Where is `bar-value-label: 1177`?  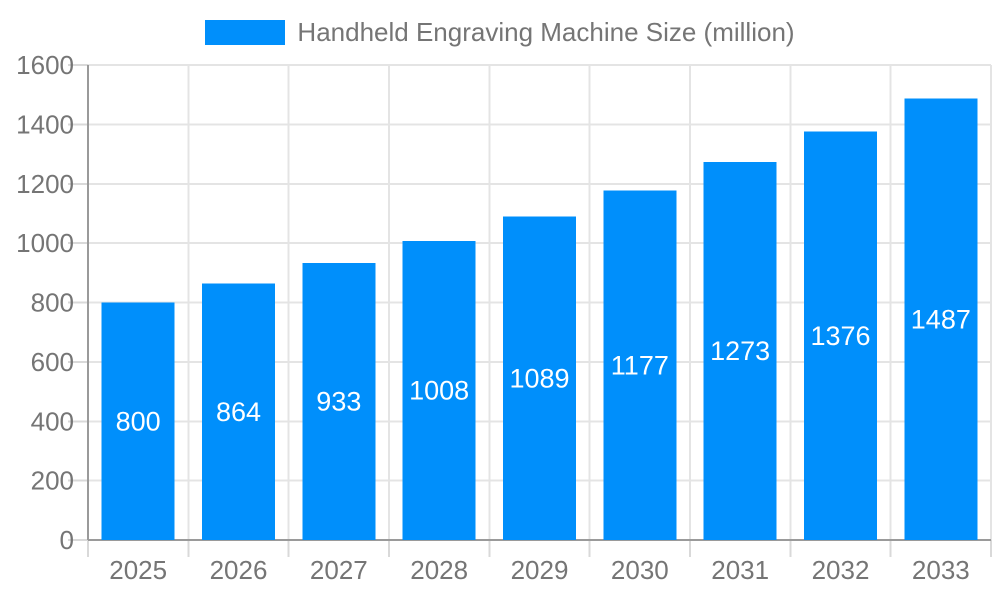
bar-value-label: 1177 is located at coordinates (640, 365).